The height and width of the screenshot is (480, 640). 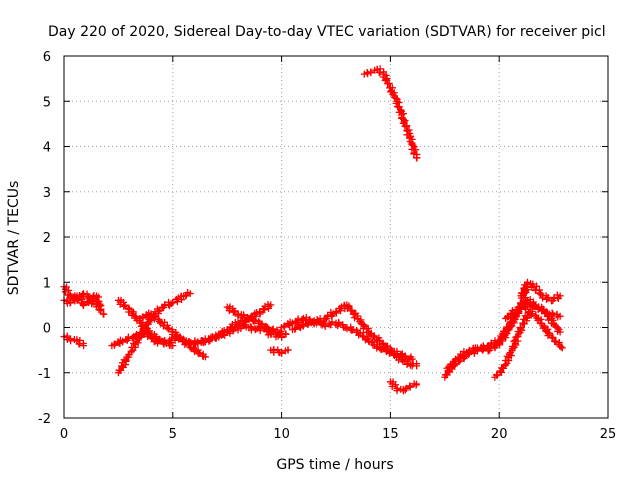 I want to click on y-tick-label: 6, so click(x=47, y=57).